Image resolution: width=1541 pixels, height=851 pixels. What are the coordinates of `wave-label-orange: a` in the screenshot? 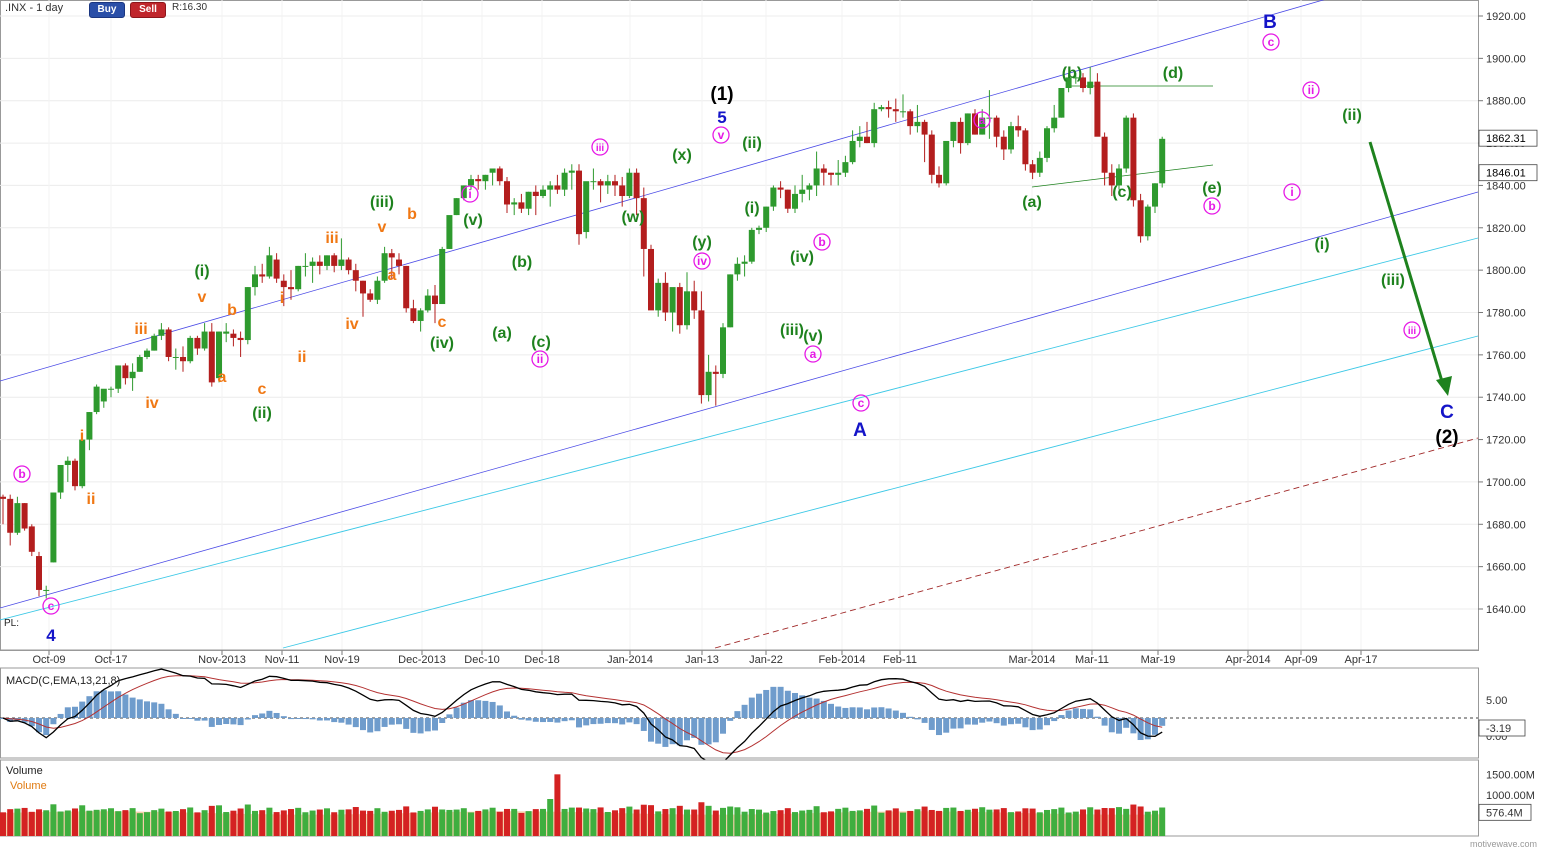 It's located at (222, 377).